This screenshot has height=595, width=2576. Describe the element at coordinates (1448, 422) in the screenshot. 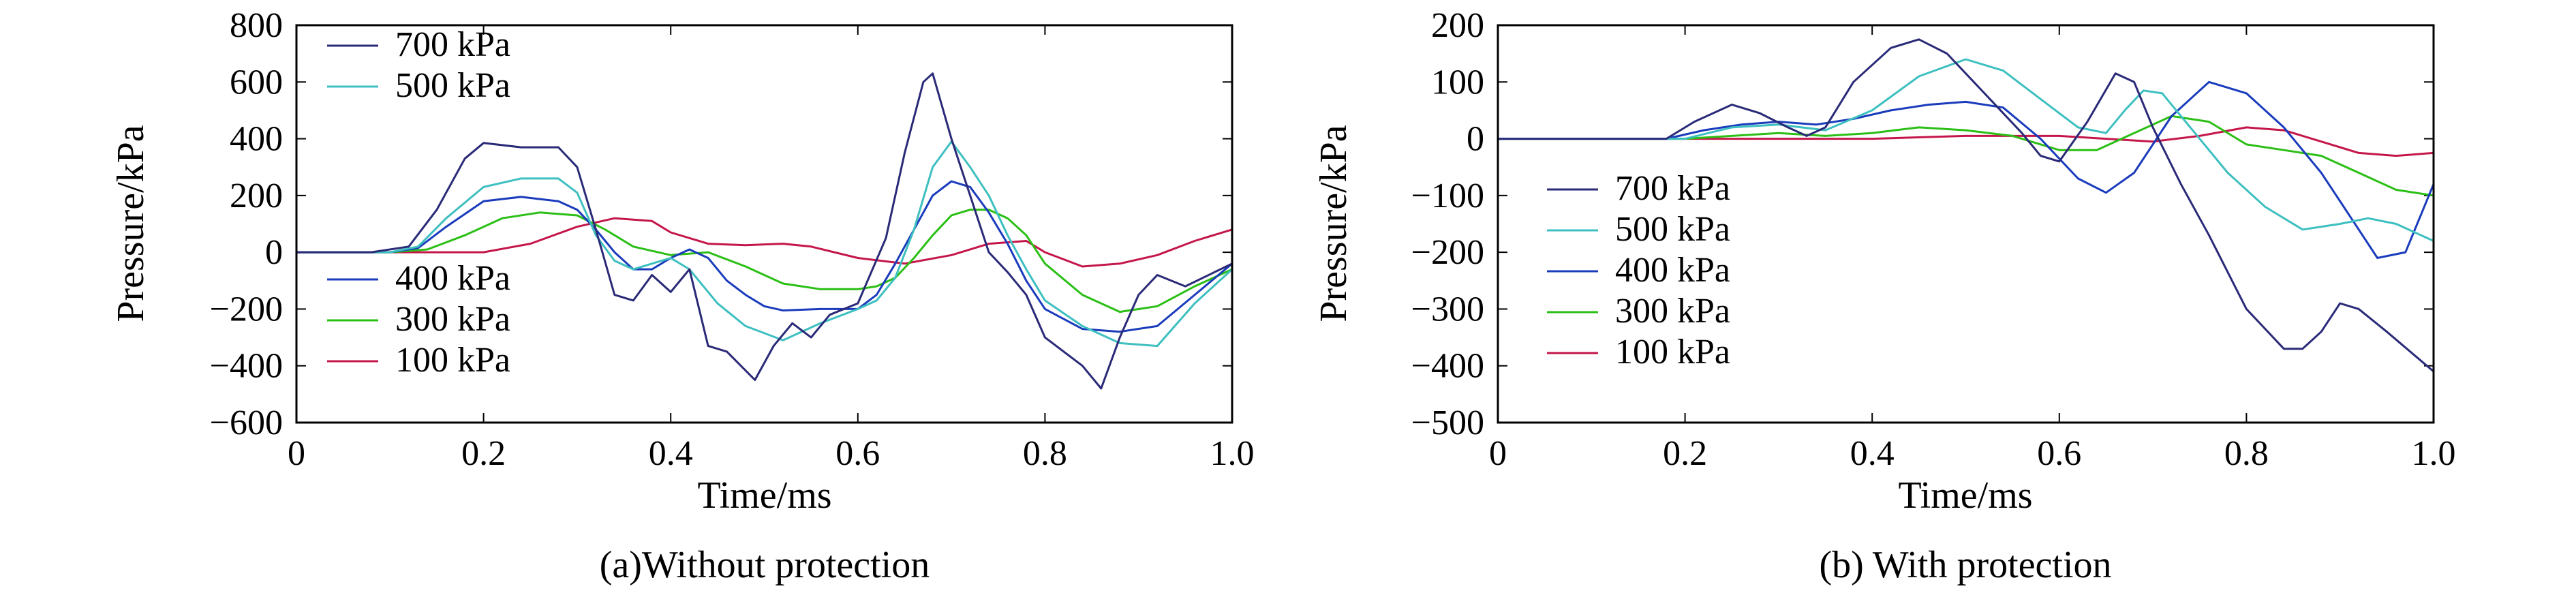

I see `panel-b-y-tick-label: −500` at that location.